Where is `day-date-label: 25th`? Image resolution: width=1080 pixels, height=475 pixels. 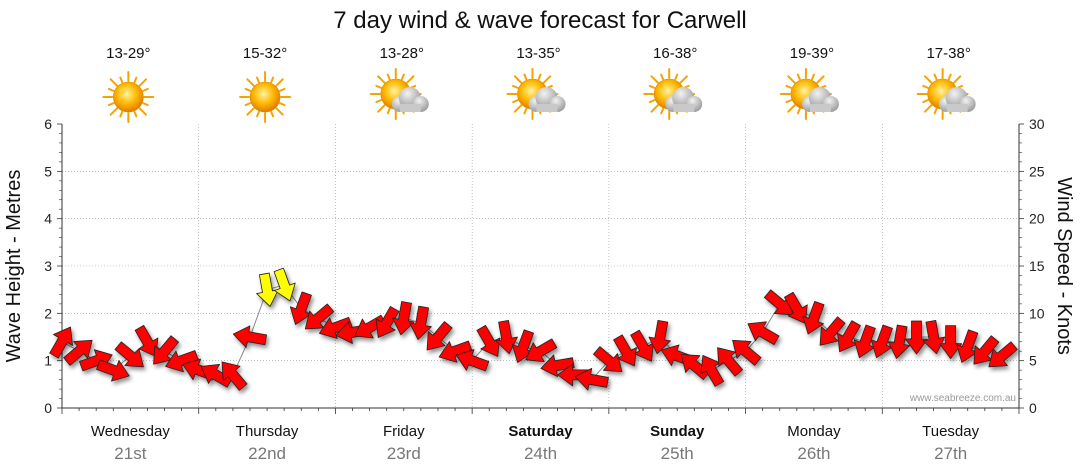 day-date-label: 25th is located at coordinates (677, 453).